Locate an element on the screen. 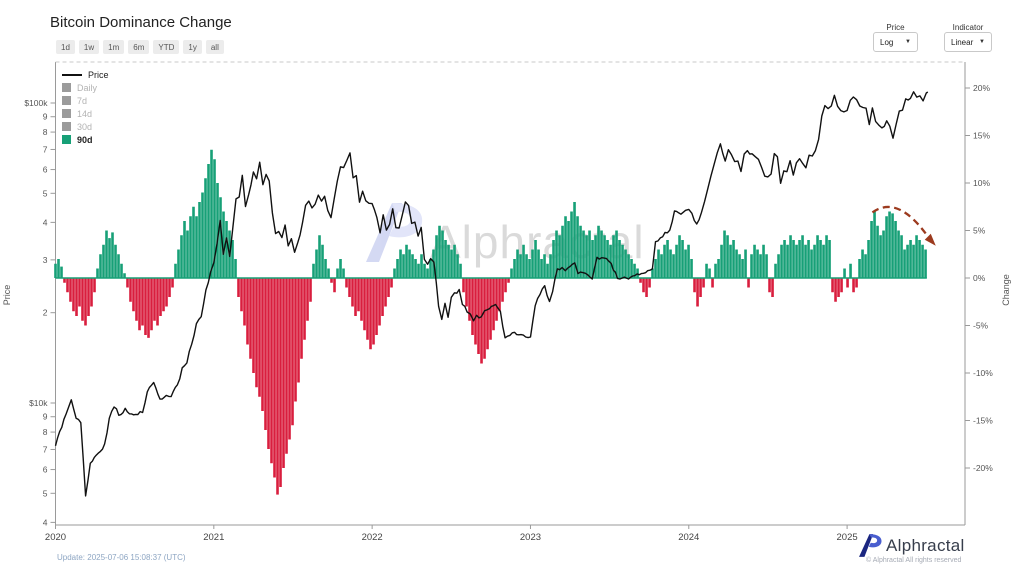 Image resolution: width=1024 pixels, height=576 pixels. legend-label: 30d is located at coordinates (85, 126).